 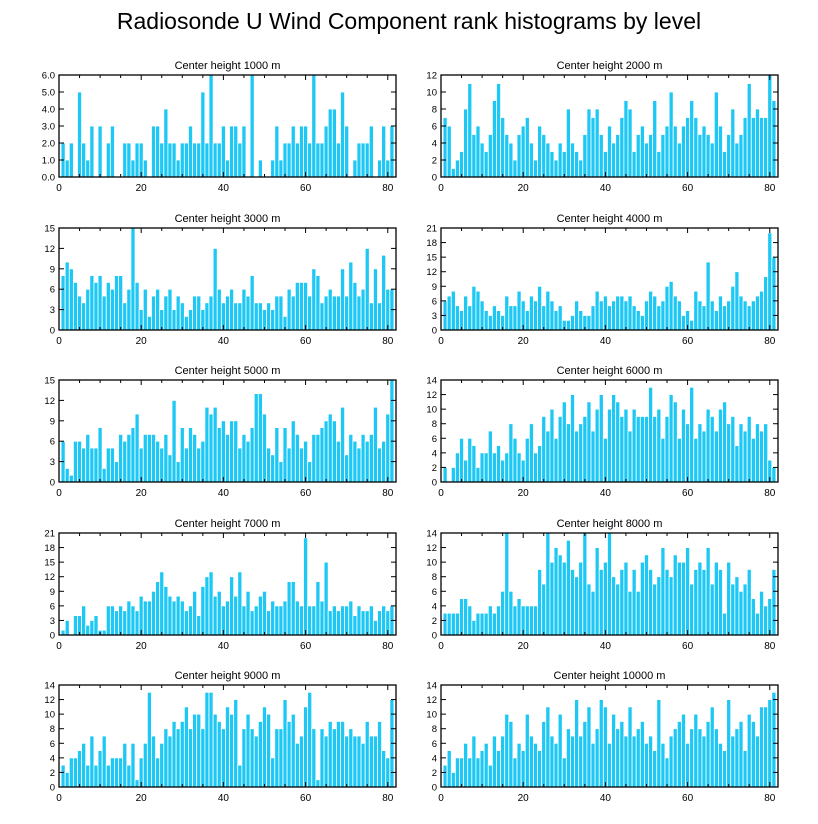 What do you see at coordinates (52, 592) in the screenshot?
I see `y-tick-label: 9` at bounding box center [52, 592].